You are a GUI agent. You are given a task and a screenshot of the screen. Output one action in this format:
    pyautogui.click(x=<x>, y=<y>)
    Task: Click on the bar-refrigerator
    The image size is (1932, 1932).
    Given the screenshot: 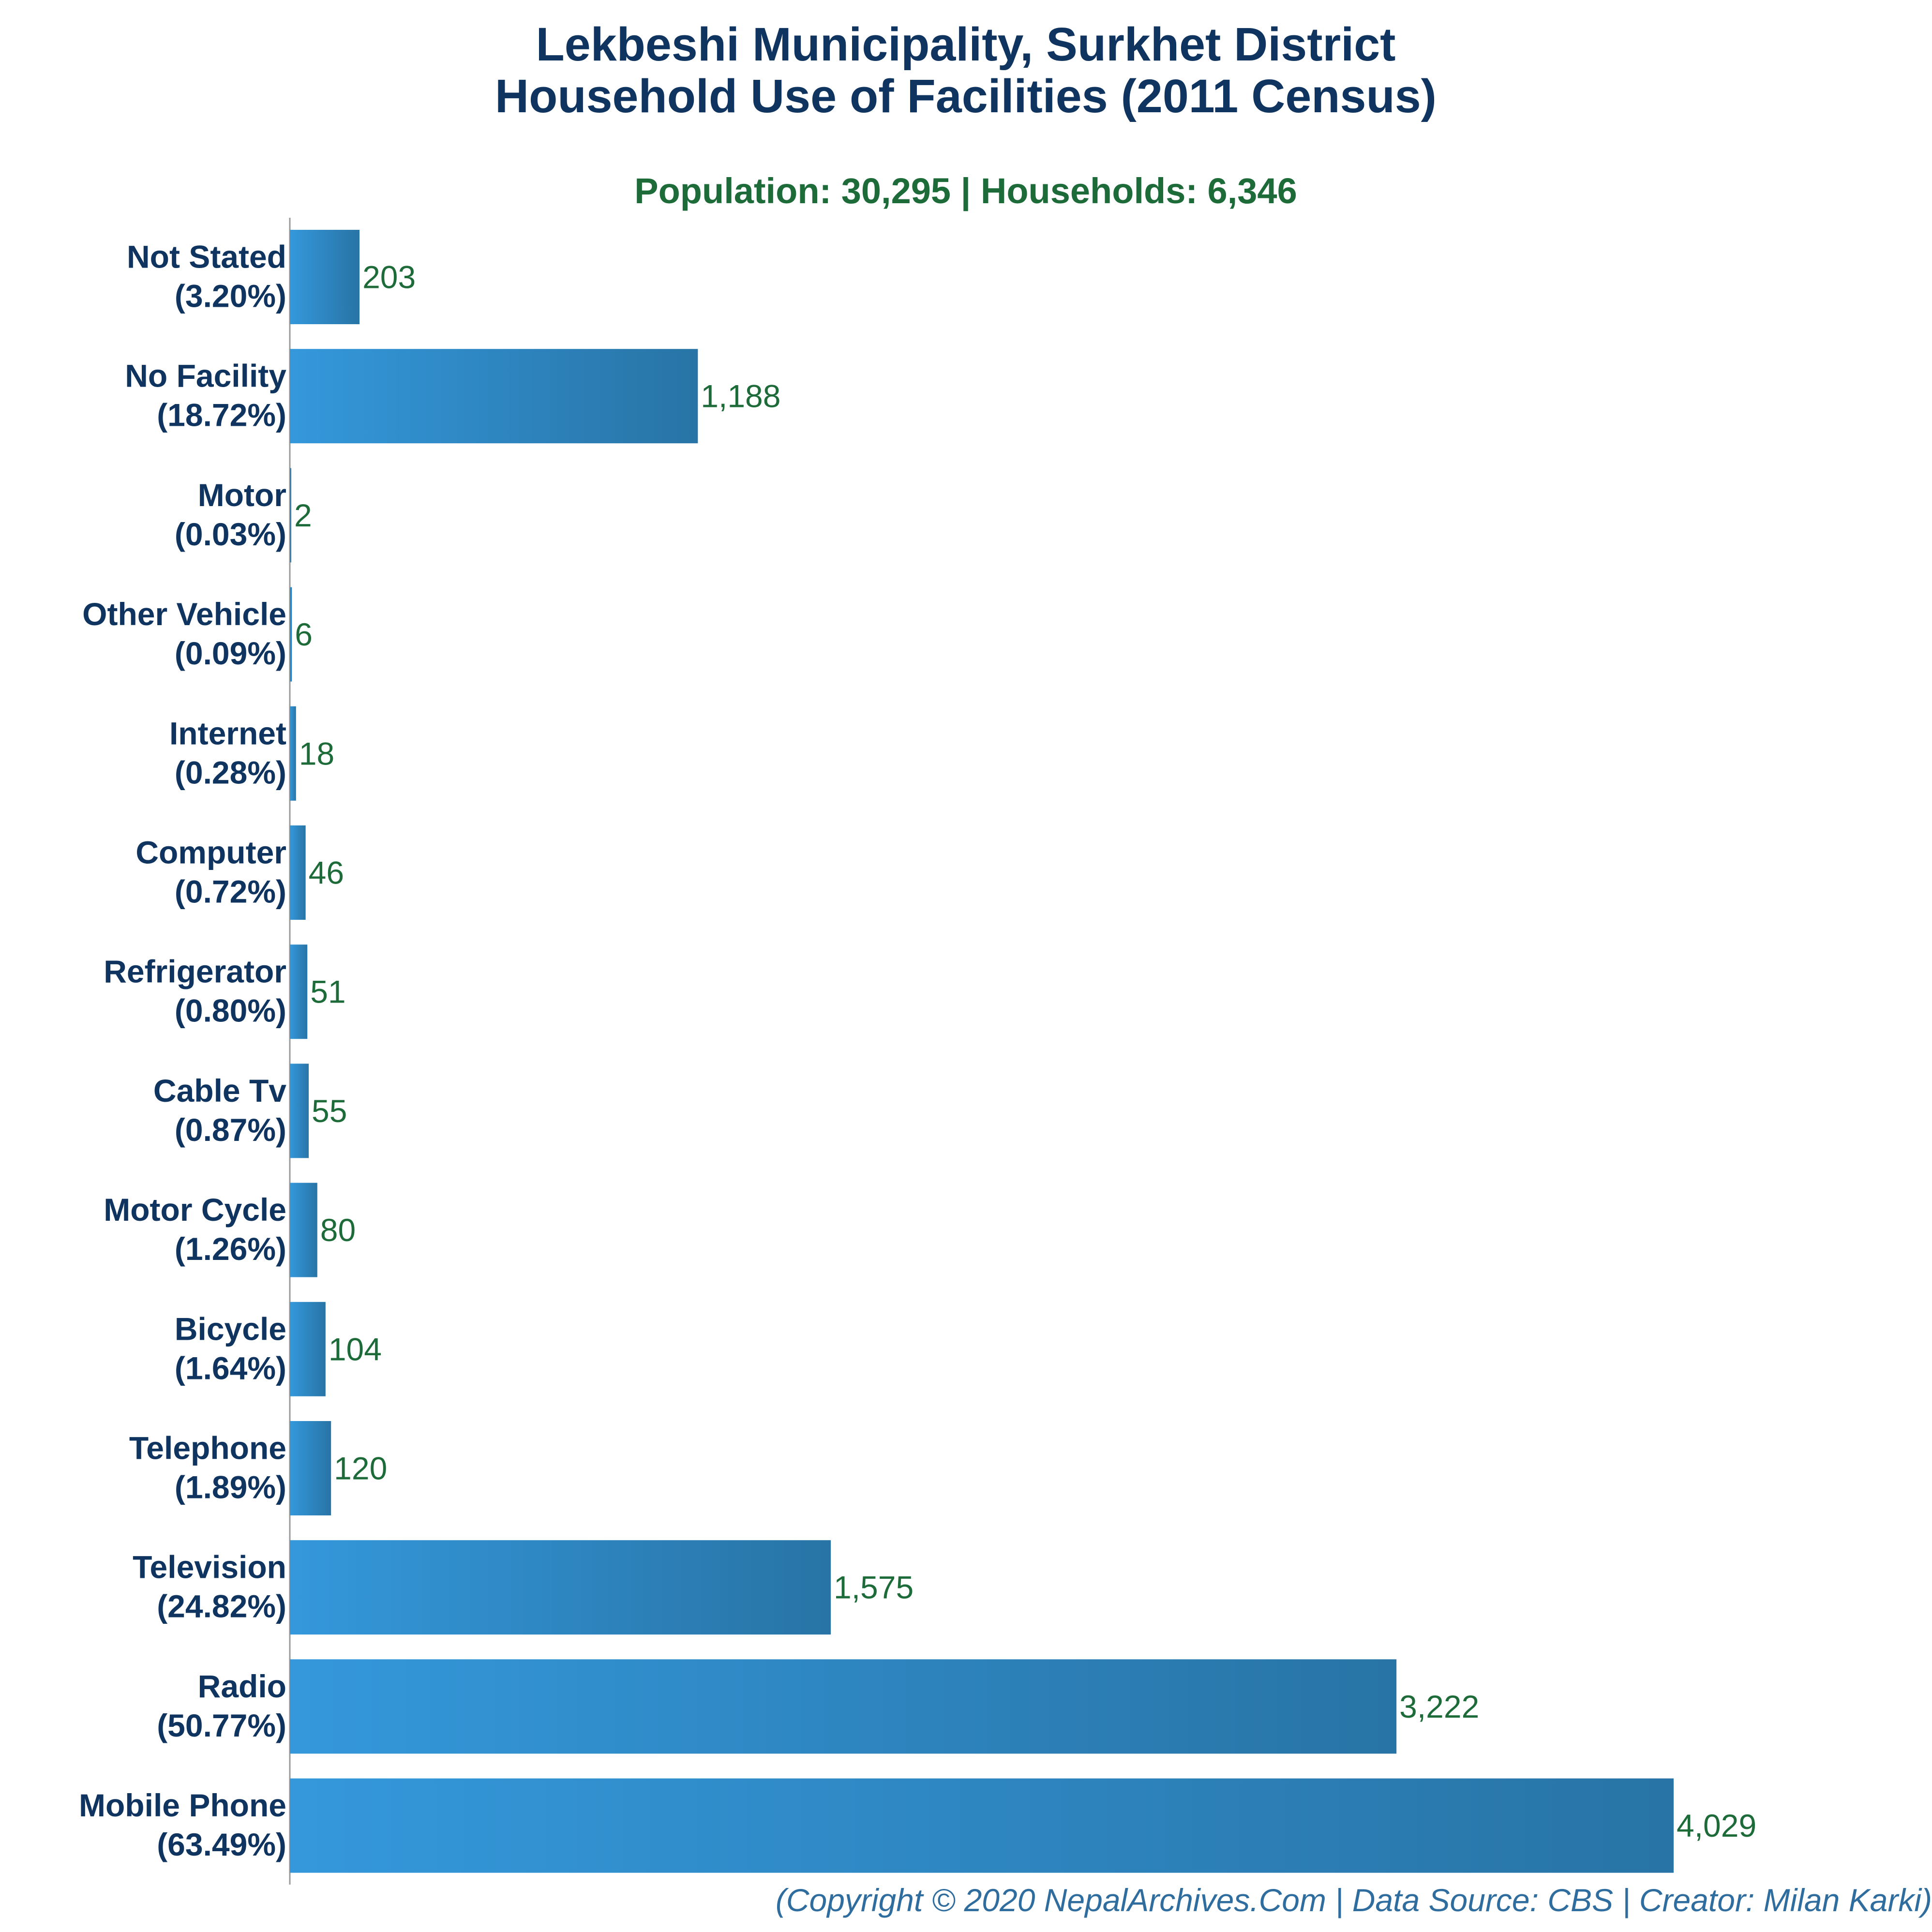 What is the action you would take?
    pyautogui.click(x=299, y=991)
    